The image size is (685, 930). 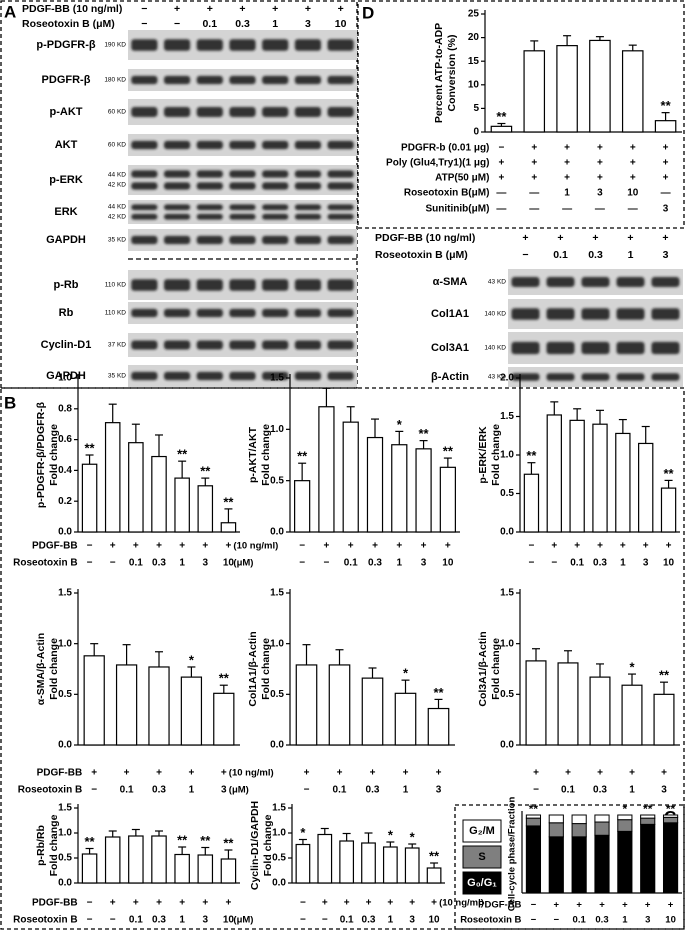 I want to click on blot-label: p-PDGFR-β, so click(x=66, y=45).